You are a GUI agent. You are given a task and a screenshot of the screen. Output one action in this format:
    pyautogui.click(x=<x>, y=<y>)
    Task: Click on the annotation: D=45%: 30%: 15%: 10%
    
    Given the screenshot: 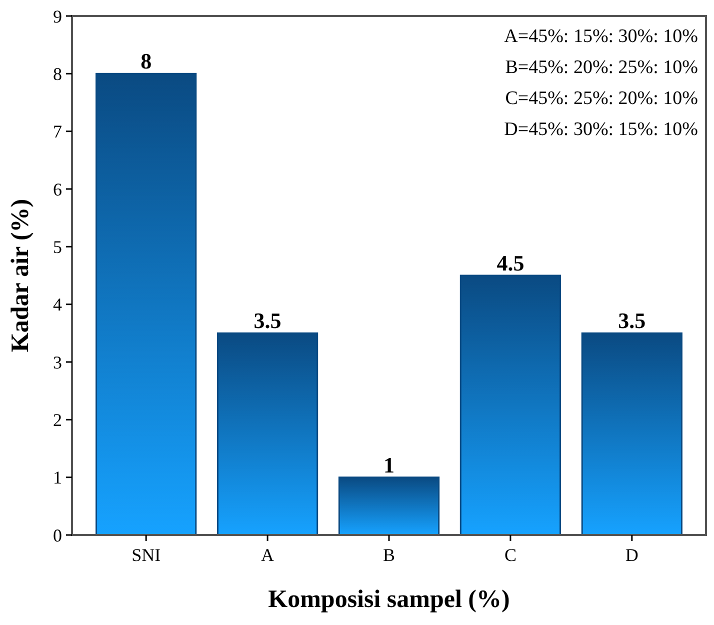 What is the action you would take?
    pyautogui.click(x=601, y=129)
    